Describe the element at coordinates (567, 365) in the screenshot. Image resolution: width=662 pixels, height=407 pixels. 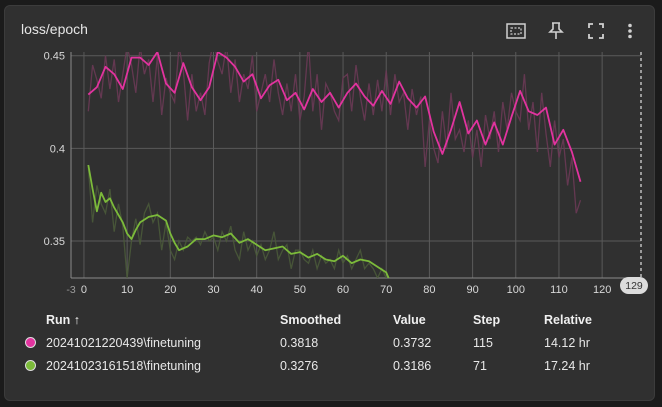
I see `relative-time: 17.24 hr` at that location.